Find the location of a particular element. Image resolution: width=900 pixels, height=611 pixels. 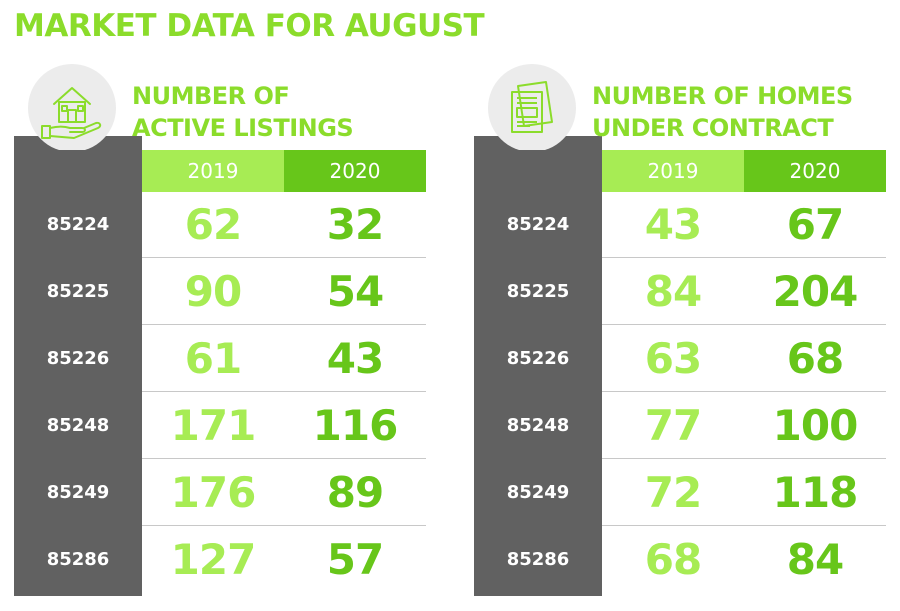

panel-title: NUMBER OF HOMES UNDER CONTRACT is located at coordinates (722, 112).